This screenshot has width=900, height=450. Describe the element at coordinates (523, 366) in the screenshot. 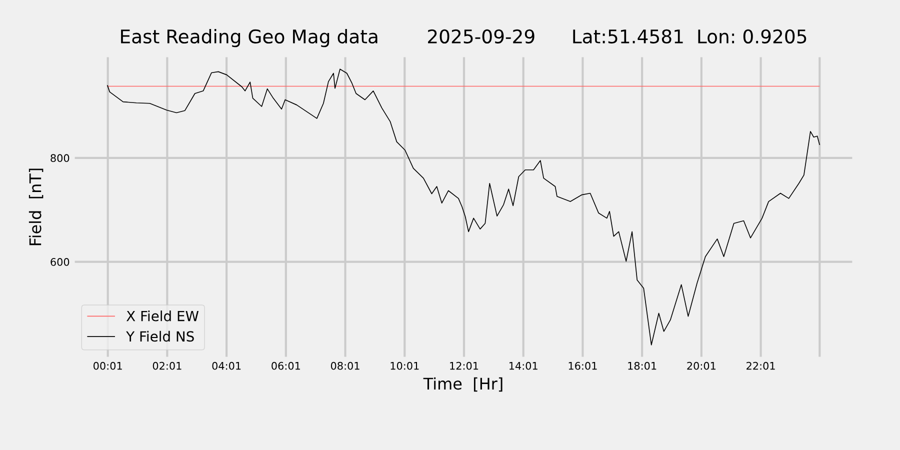

I see `x-tick-label: 14:01` at that location.